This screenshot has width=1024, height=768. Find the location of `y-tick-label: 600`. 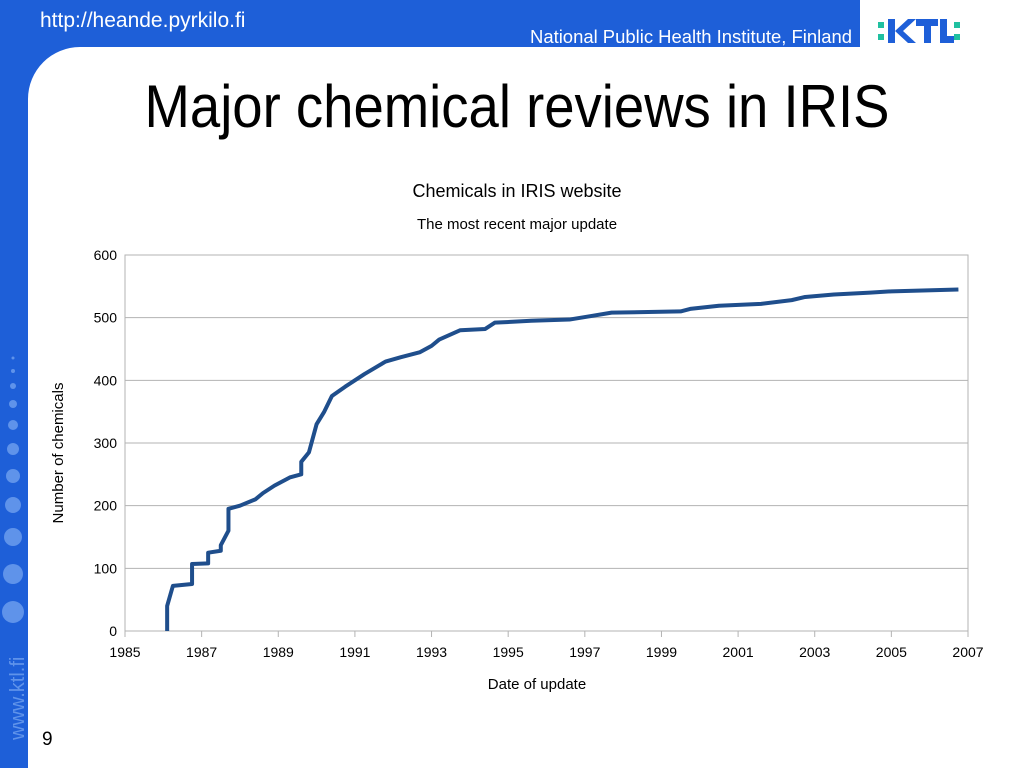

y-tick-label: 600 is located at coordinates (106, 255).